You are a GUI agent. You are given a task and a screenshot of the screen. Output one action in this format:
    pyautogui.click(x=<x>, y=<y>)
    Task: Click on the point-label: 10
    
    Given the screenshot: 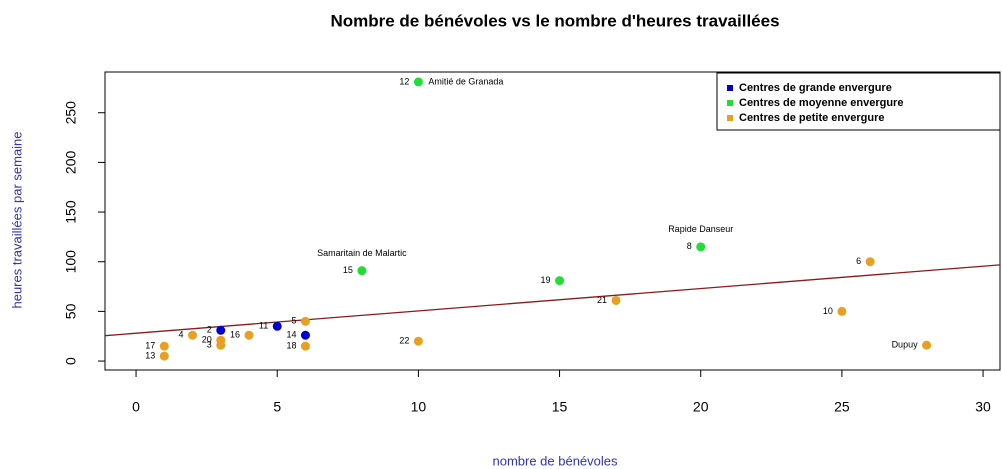 What is the action you would take?
    pyautogui.click(x=828, y=311)
    